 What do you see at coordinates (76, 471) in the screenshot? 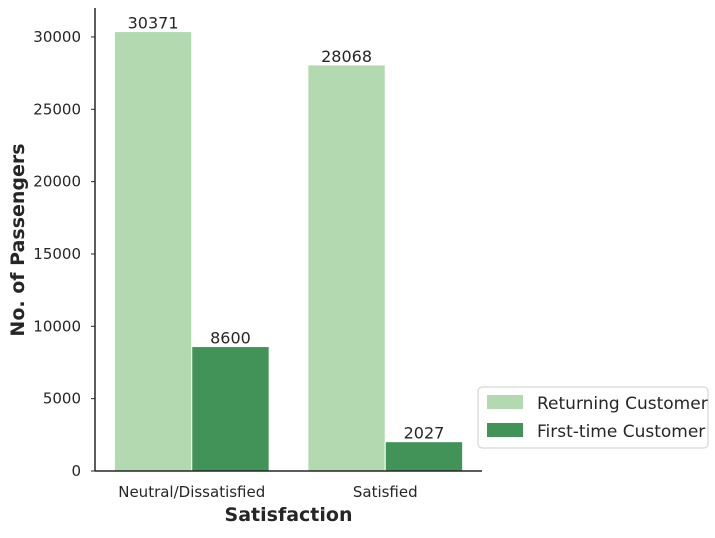
I see `y-tick-label: 0` at bounding box center [76, 471].